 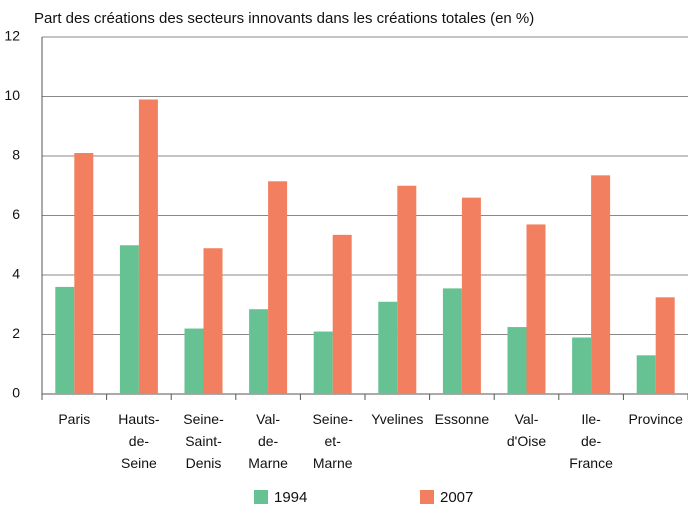 I want to click on x-tick-label: Val-d'Oise, so click(x=526, y=430).